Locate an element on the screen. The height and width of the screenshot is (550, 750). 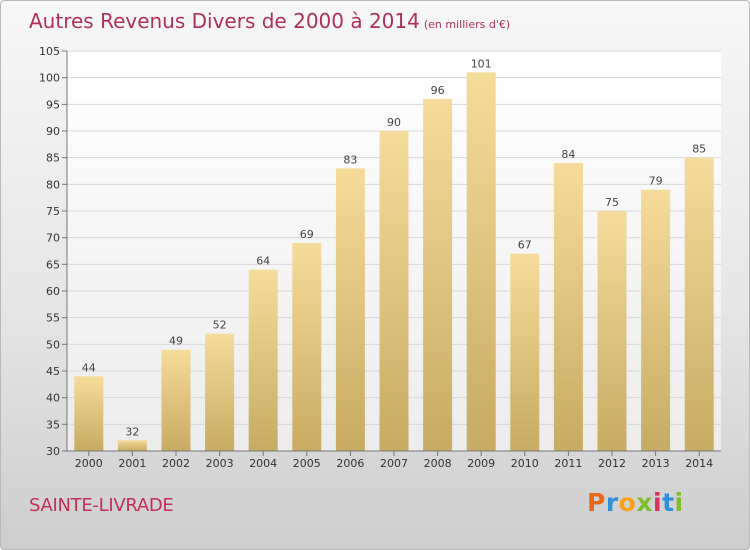
y-tick-label: 70 is located at coordinates (53, 238).